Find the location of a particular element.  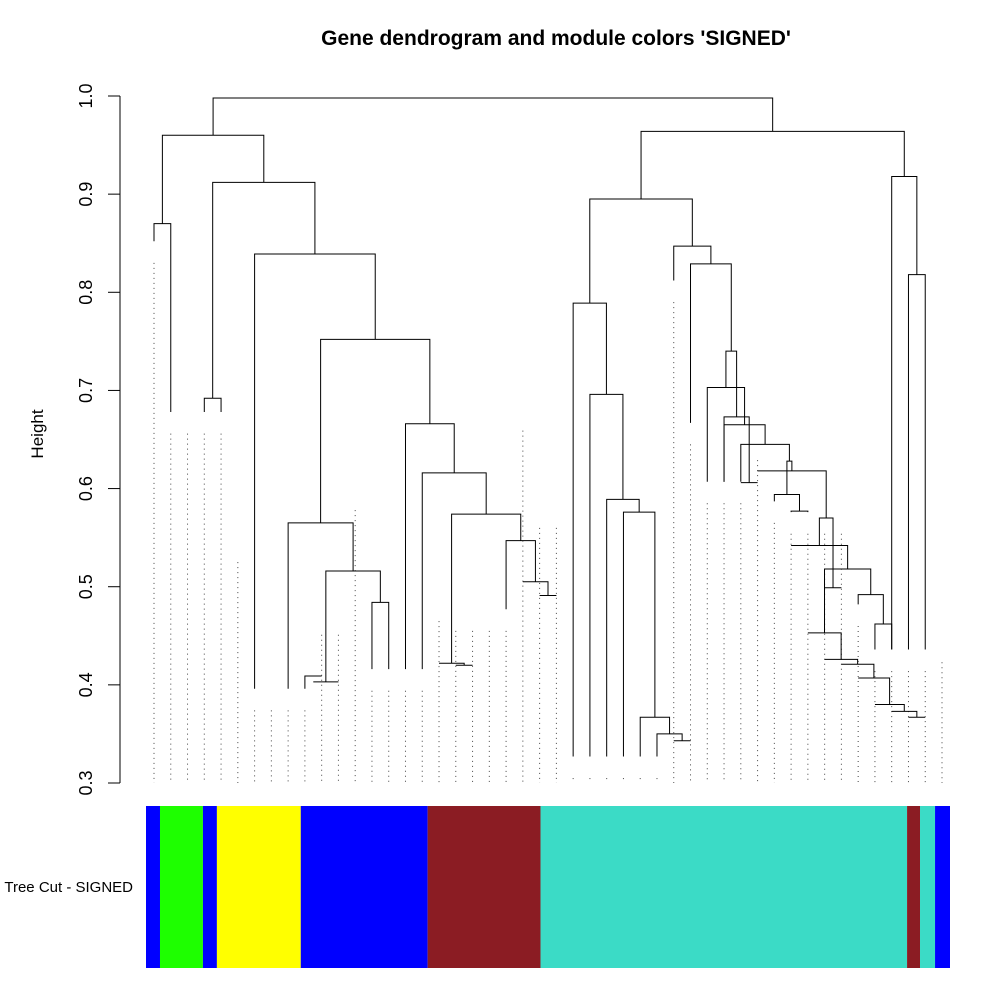

branch-n46 is located at coordinates (765, 462).